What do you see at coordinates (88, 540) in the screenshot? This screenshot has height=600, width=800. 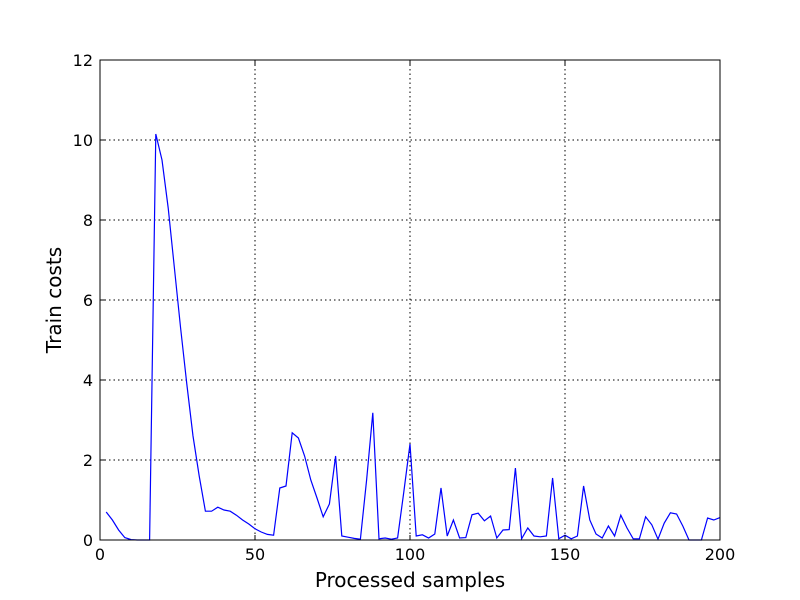 I see `y-tick-label: 0` at bounding box center [88, 540].